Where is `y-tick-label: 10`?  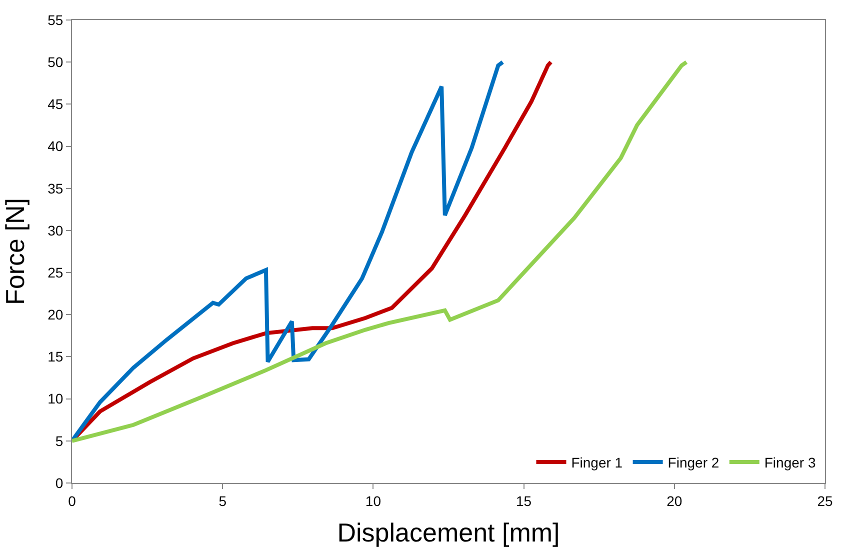
y-tick-label: 10 is located at coordinates (56, 398).